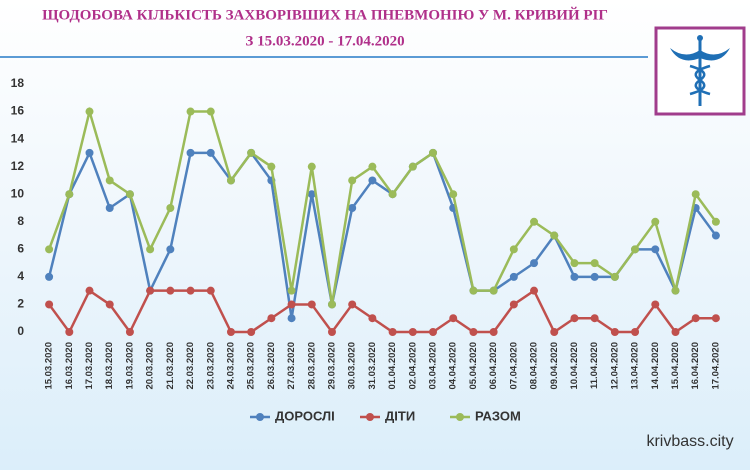  What do you see at coordinates (69, 366) in the screenshot?
I see `x-tick-label: 16.03.2020` at bounding box center [69, 366].